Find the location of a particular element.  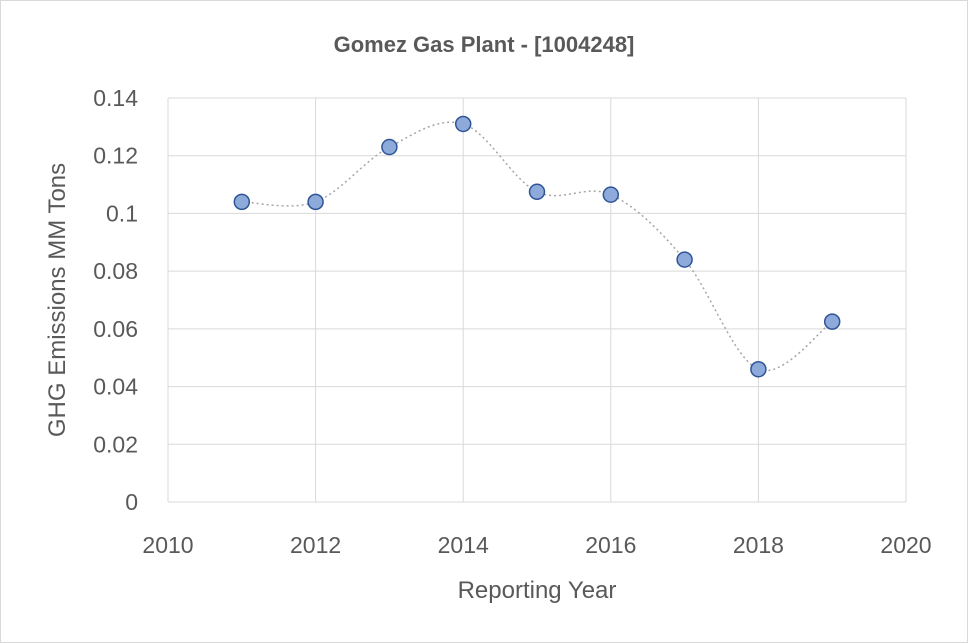

y-axis-label: GHG Emissions MM Tons is located at coordinates (57, 300).